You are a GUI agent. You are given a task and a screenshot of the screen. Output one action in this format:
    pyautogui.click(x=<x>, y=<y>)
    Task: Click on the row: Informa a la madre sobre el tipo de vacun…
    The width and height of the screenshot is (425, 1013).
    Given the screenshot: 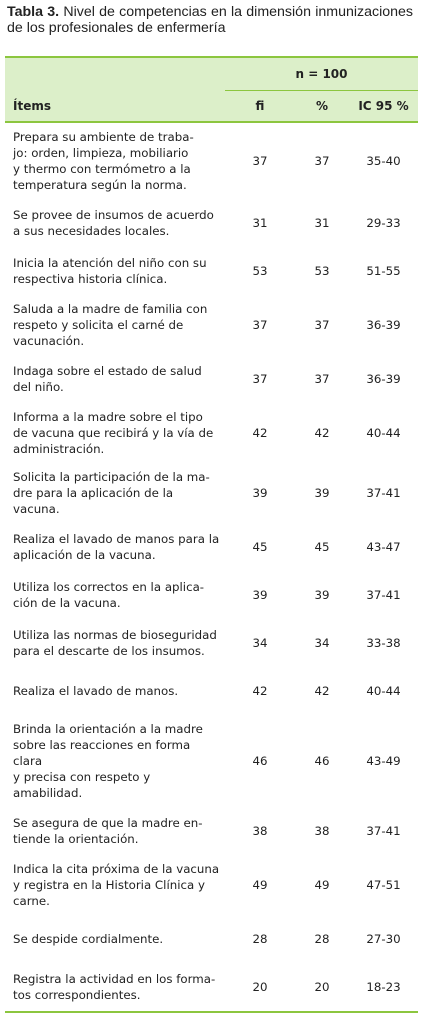 What is the action you would take?
    pyautogui.click(x=211, y=433)
    